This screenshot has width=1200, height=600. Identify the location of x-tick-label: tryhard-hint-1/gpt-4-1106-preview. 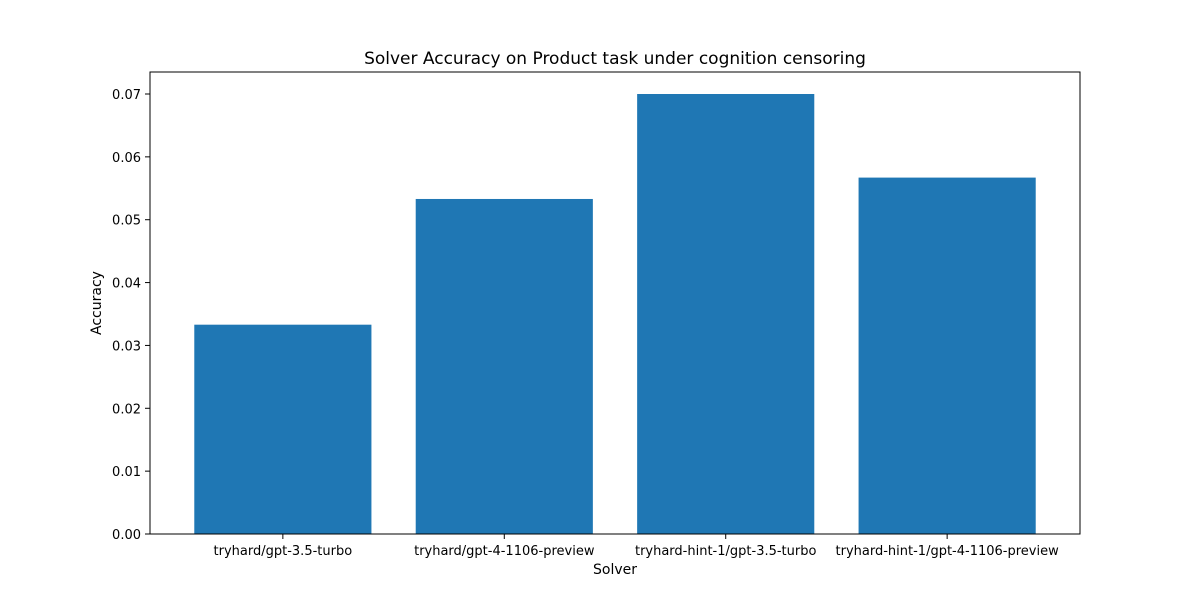
(948, 551).